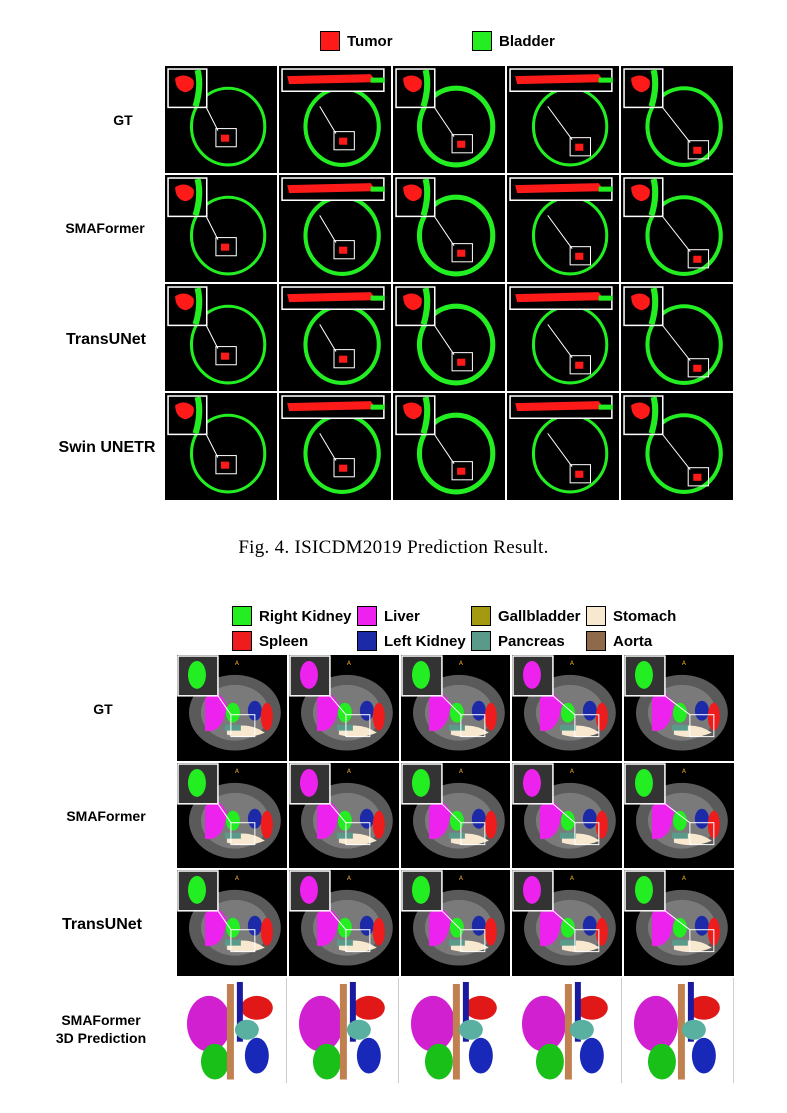  Describe the element at coordinates (596, 616) in the screenshot. I see `stomach-swatch` at that location.